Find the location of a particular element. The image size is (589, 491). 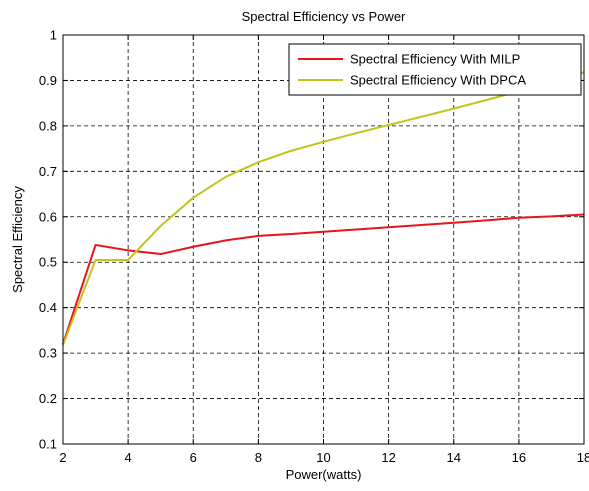

chart-title: Spectral Efficiency vs Power is located at coordinates (324, 16).